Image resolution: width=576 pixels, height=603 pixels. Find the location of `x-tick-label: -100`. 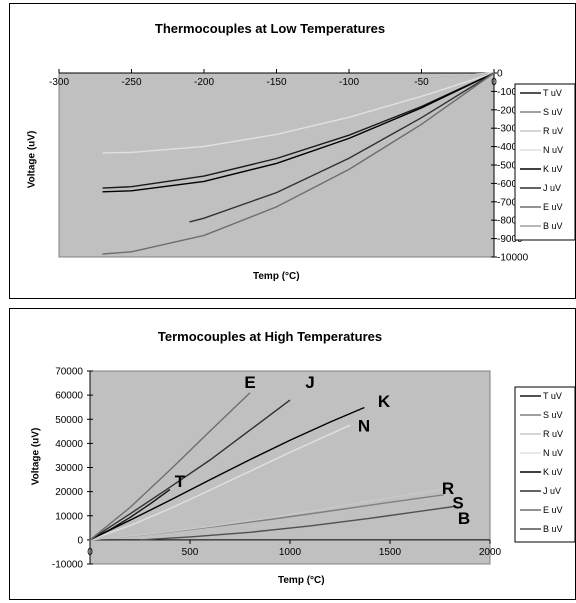

x-tick-label: -100 is located at coordinates (349, 82).